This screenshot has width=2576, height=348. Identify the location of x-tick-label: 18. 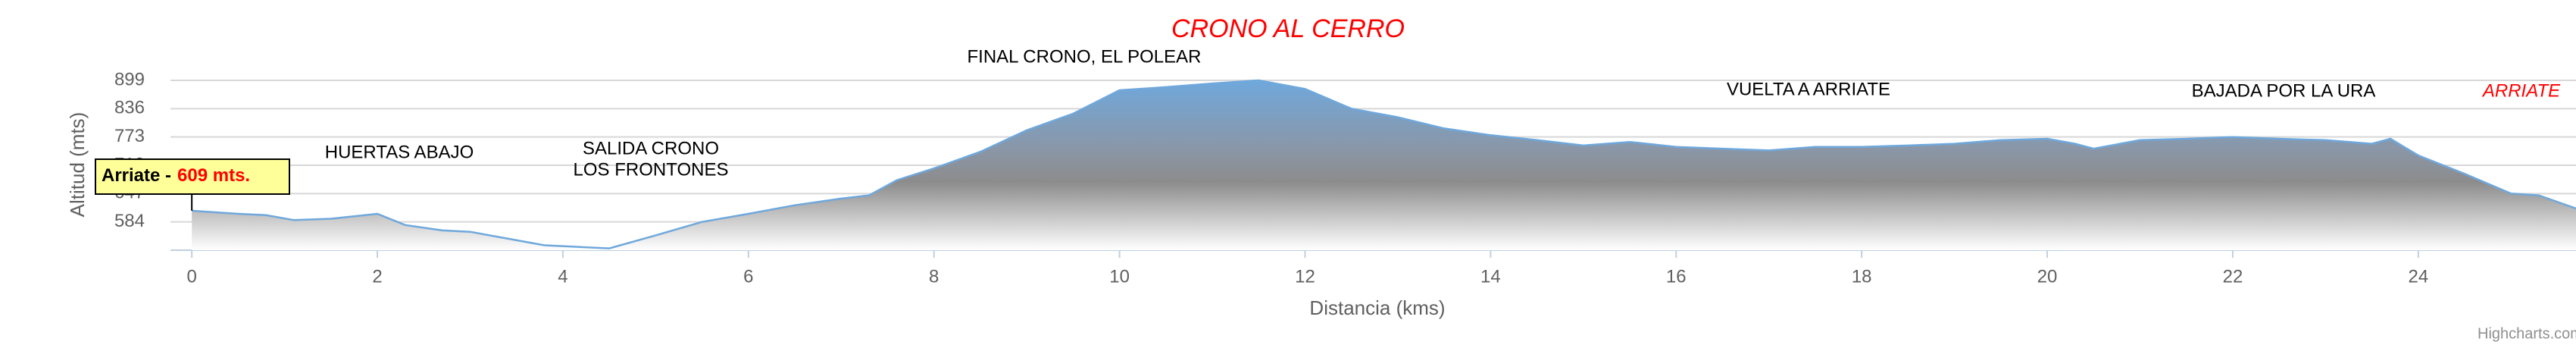
(1862, 276).